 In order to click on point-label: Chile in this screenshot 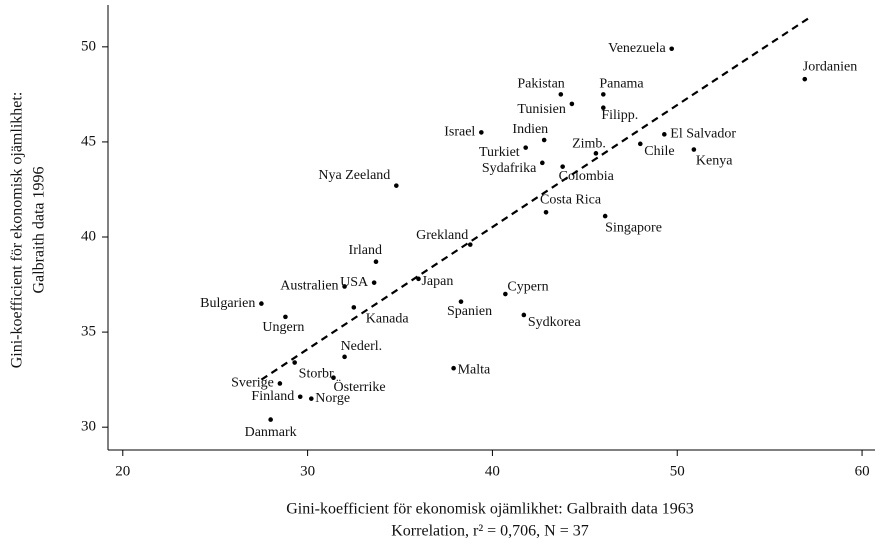, I will do `click(659, 151)`.